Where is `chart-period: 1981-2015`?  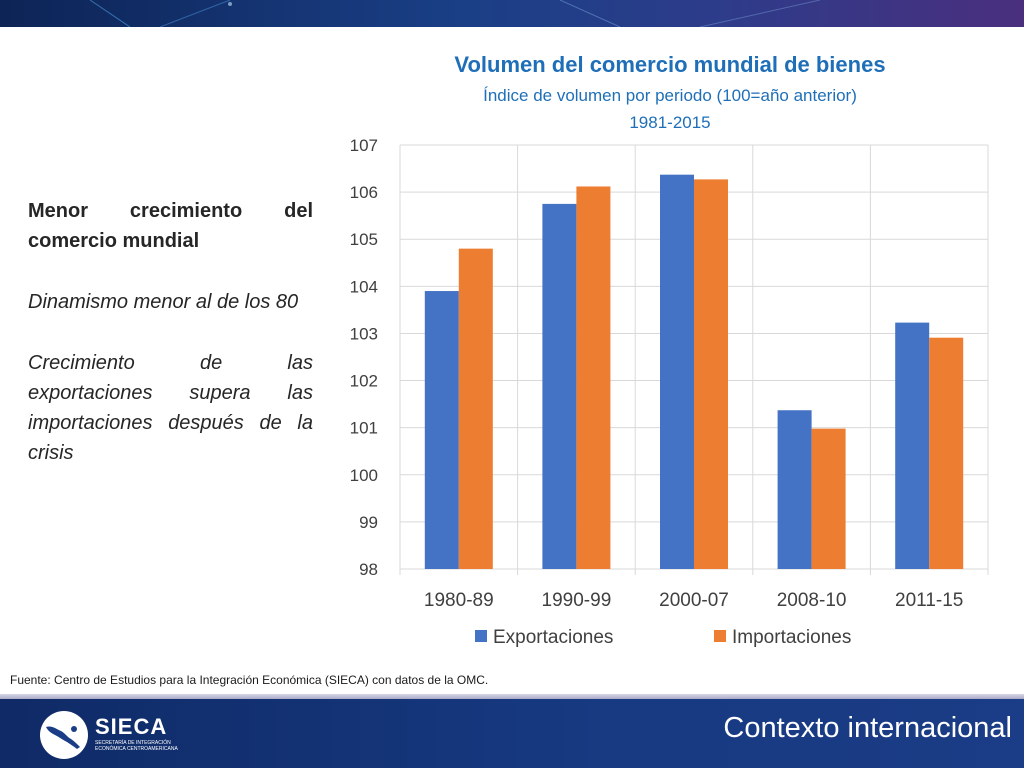 chart-period: 1981-2015 is located at coordinates (670, 122).